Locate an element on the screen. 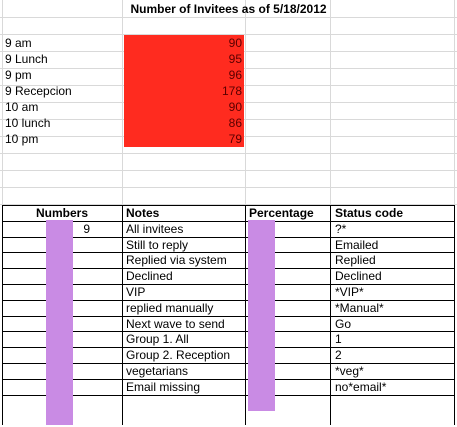  sheet-title: Number of Invitees as of 5/18/2012 is located at coordinates (228, 9).